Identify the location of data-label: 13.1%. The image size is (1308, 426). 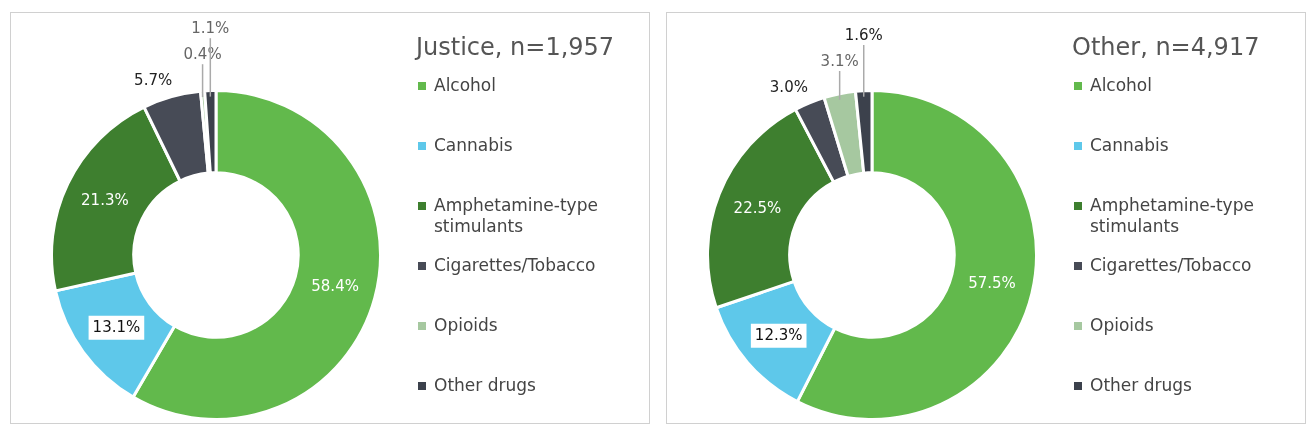
(116, 326).